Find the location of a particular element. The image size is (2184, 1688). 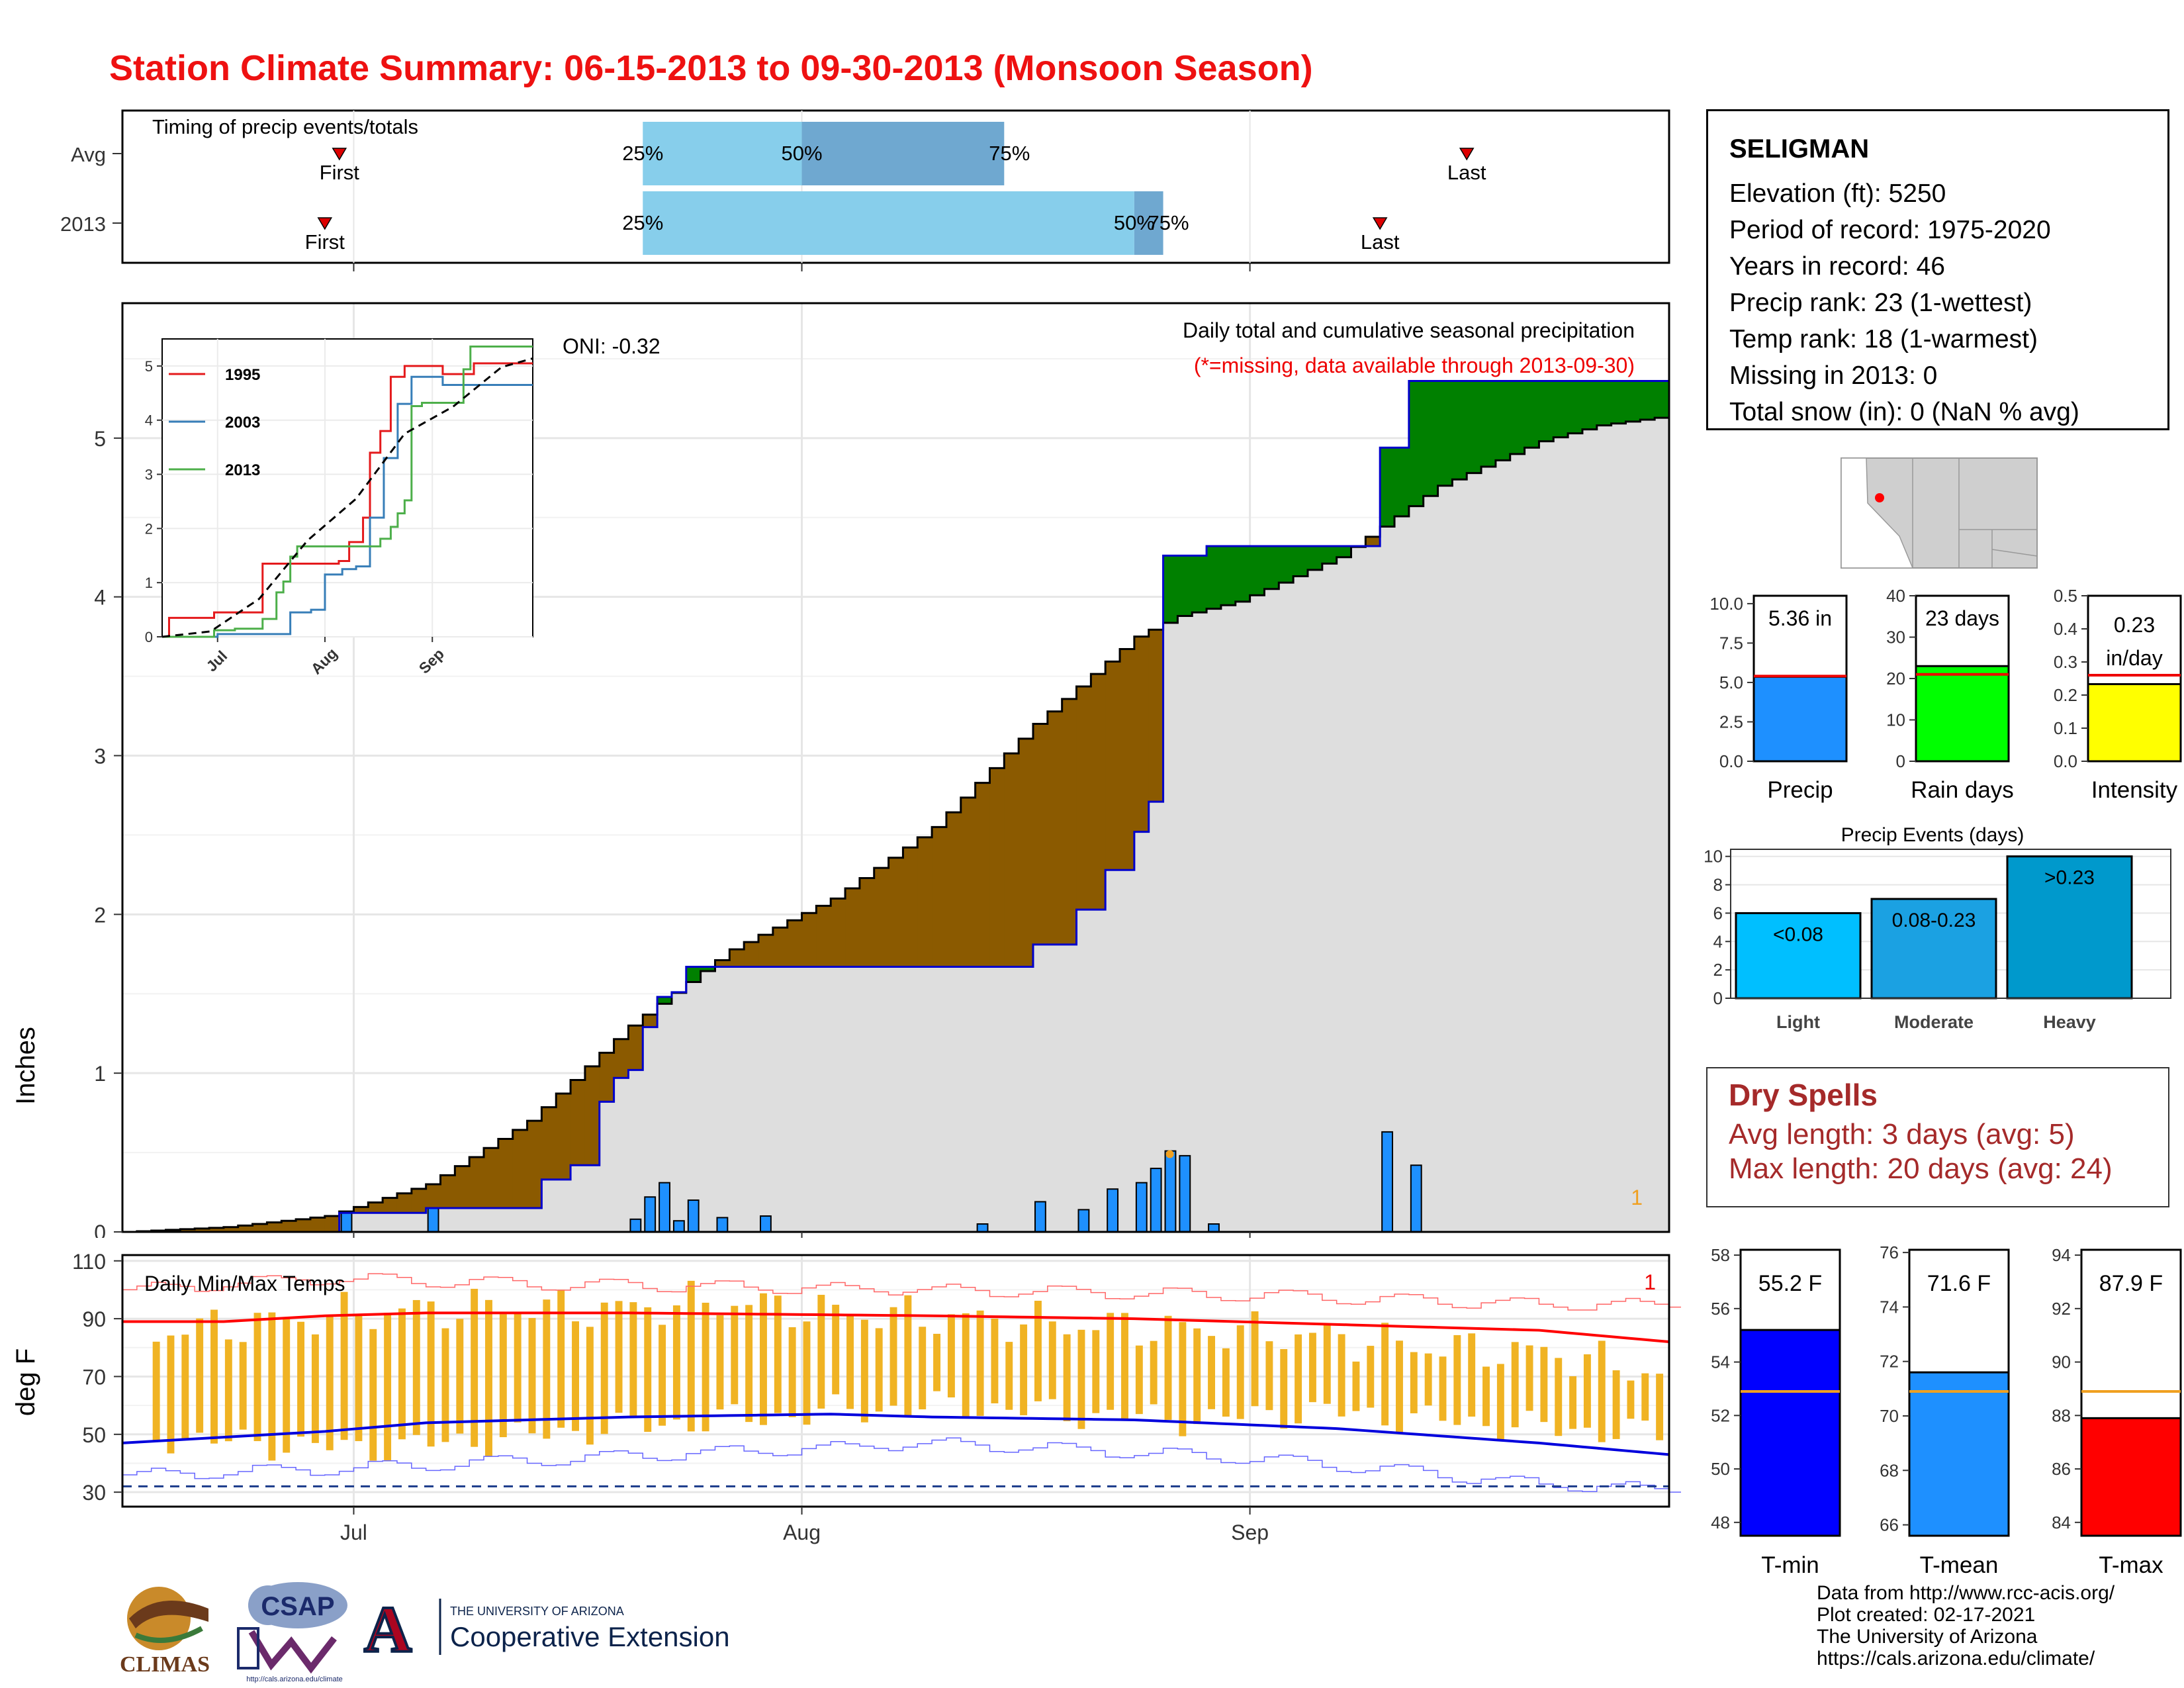

timing-last-marker is located at coordinates (1467, 154).